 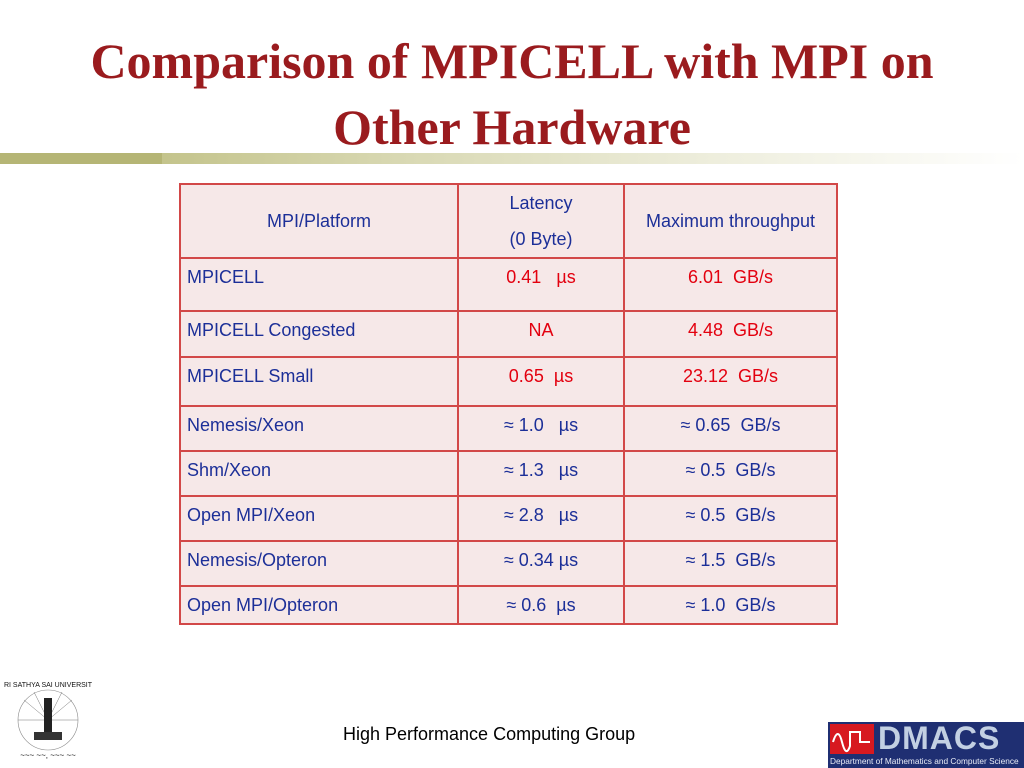 What do you see at coordinates (512, 158) in the screenshot?
I see `title-divider` at bounding box center [512, 158].